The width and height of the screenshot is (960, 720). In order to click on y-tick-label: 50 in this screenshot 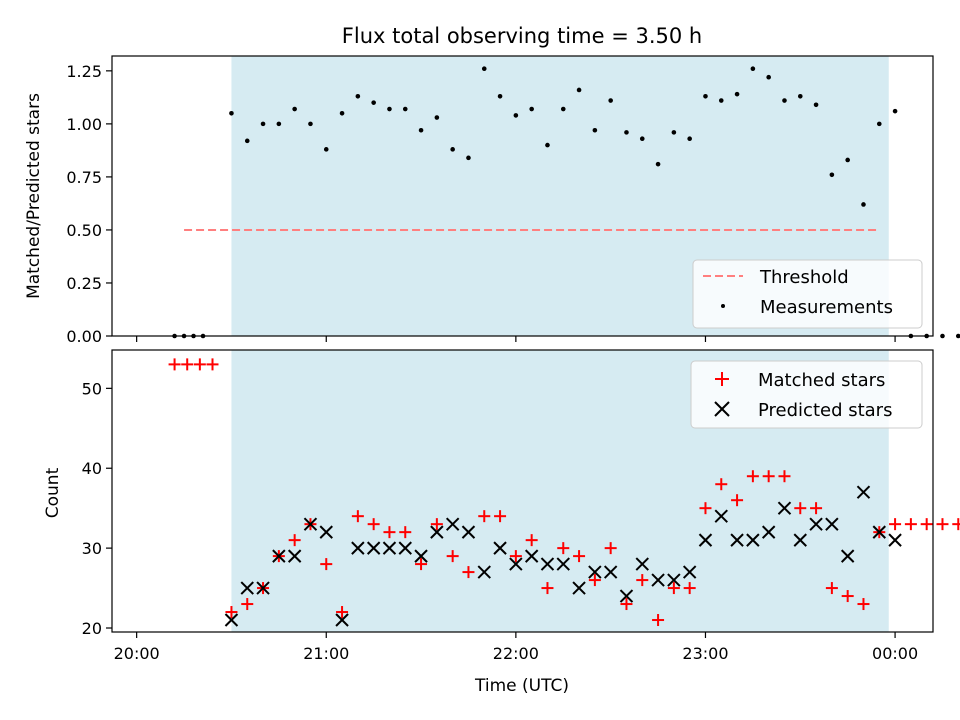, I will do `click(92, 388)`.